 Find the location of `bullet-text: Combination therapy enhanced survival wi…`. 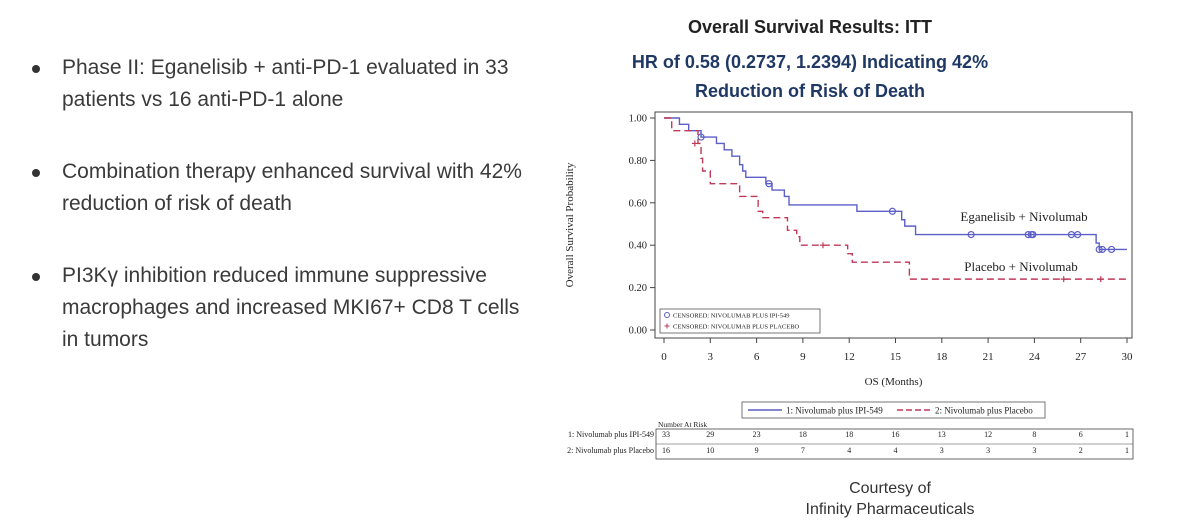

bullet-text: Combination therapy enhanced survival wi… is located at coordinates (292, 187).